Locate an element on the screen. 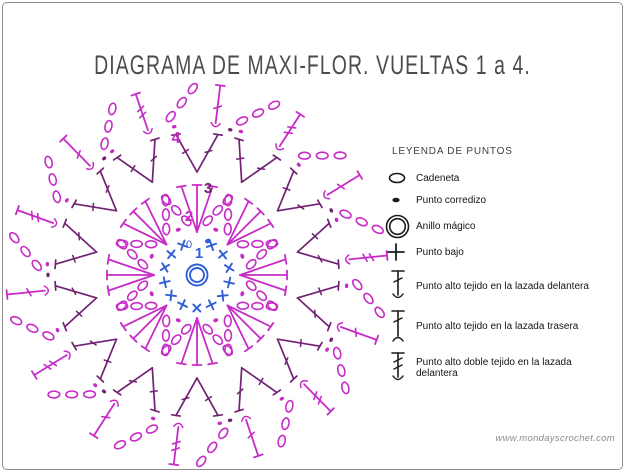 The width and height of the screenshot is (625, 472). legend-item-dc-back-loop: Punto alto tejido en la lazada trasera is located at coordinates (481, 326).